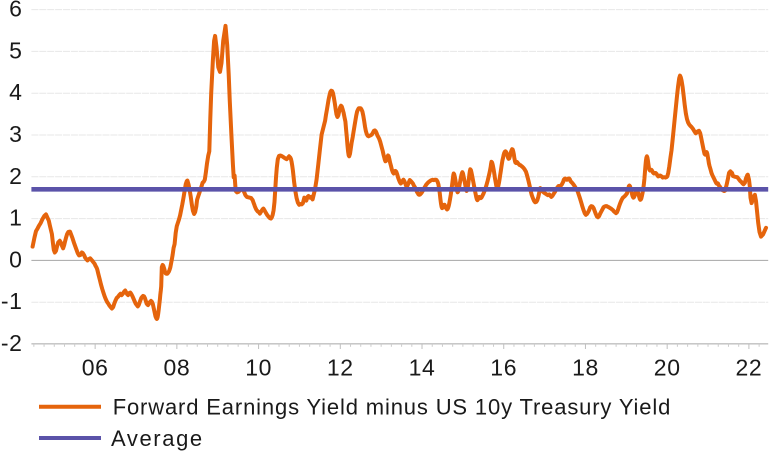 The width and height of the screenshot is (770, 453). What do you see at coordinates (177, 368) in the screenshot?
I see `svg-text: 08` at bounding box center [177, 368].